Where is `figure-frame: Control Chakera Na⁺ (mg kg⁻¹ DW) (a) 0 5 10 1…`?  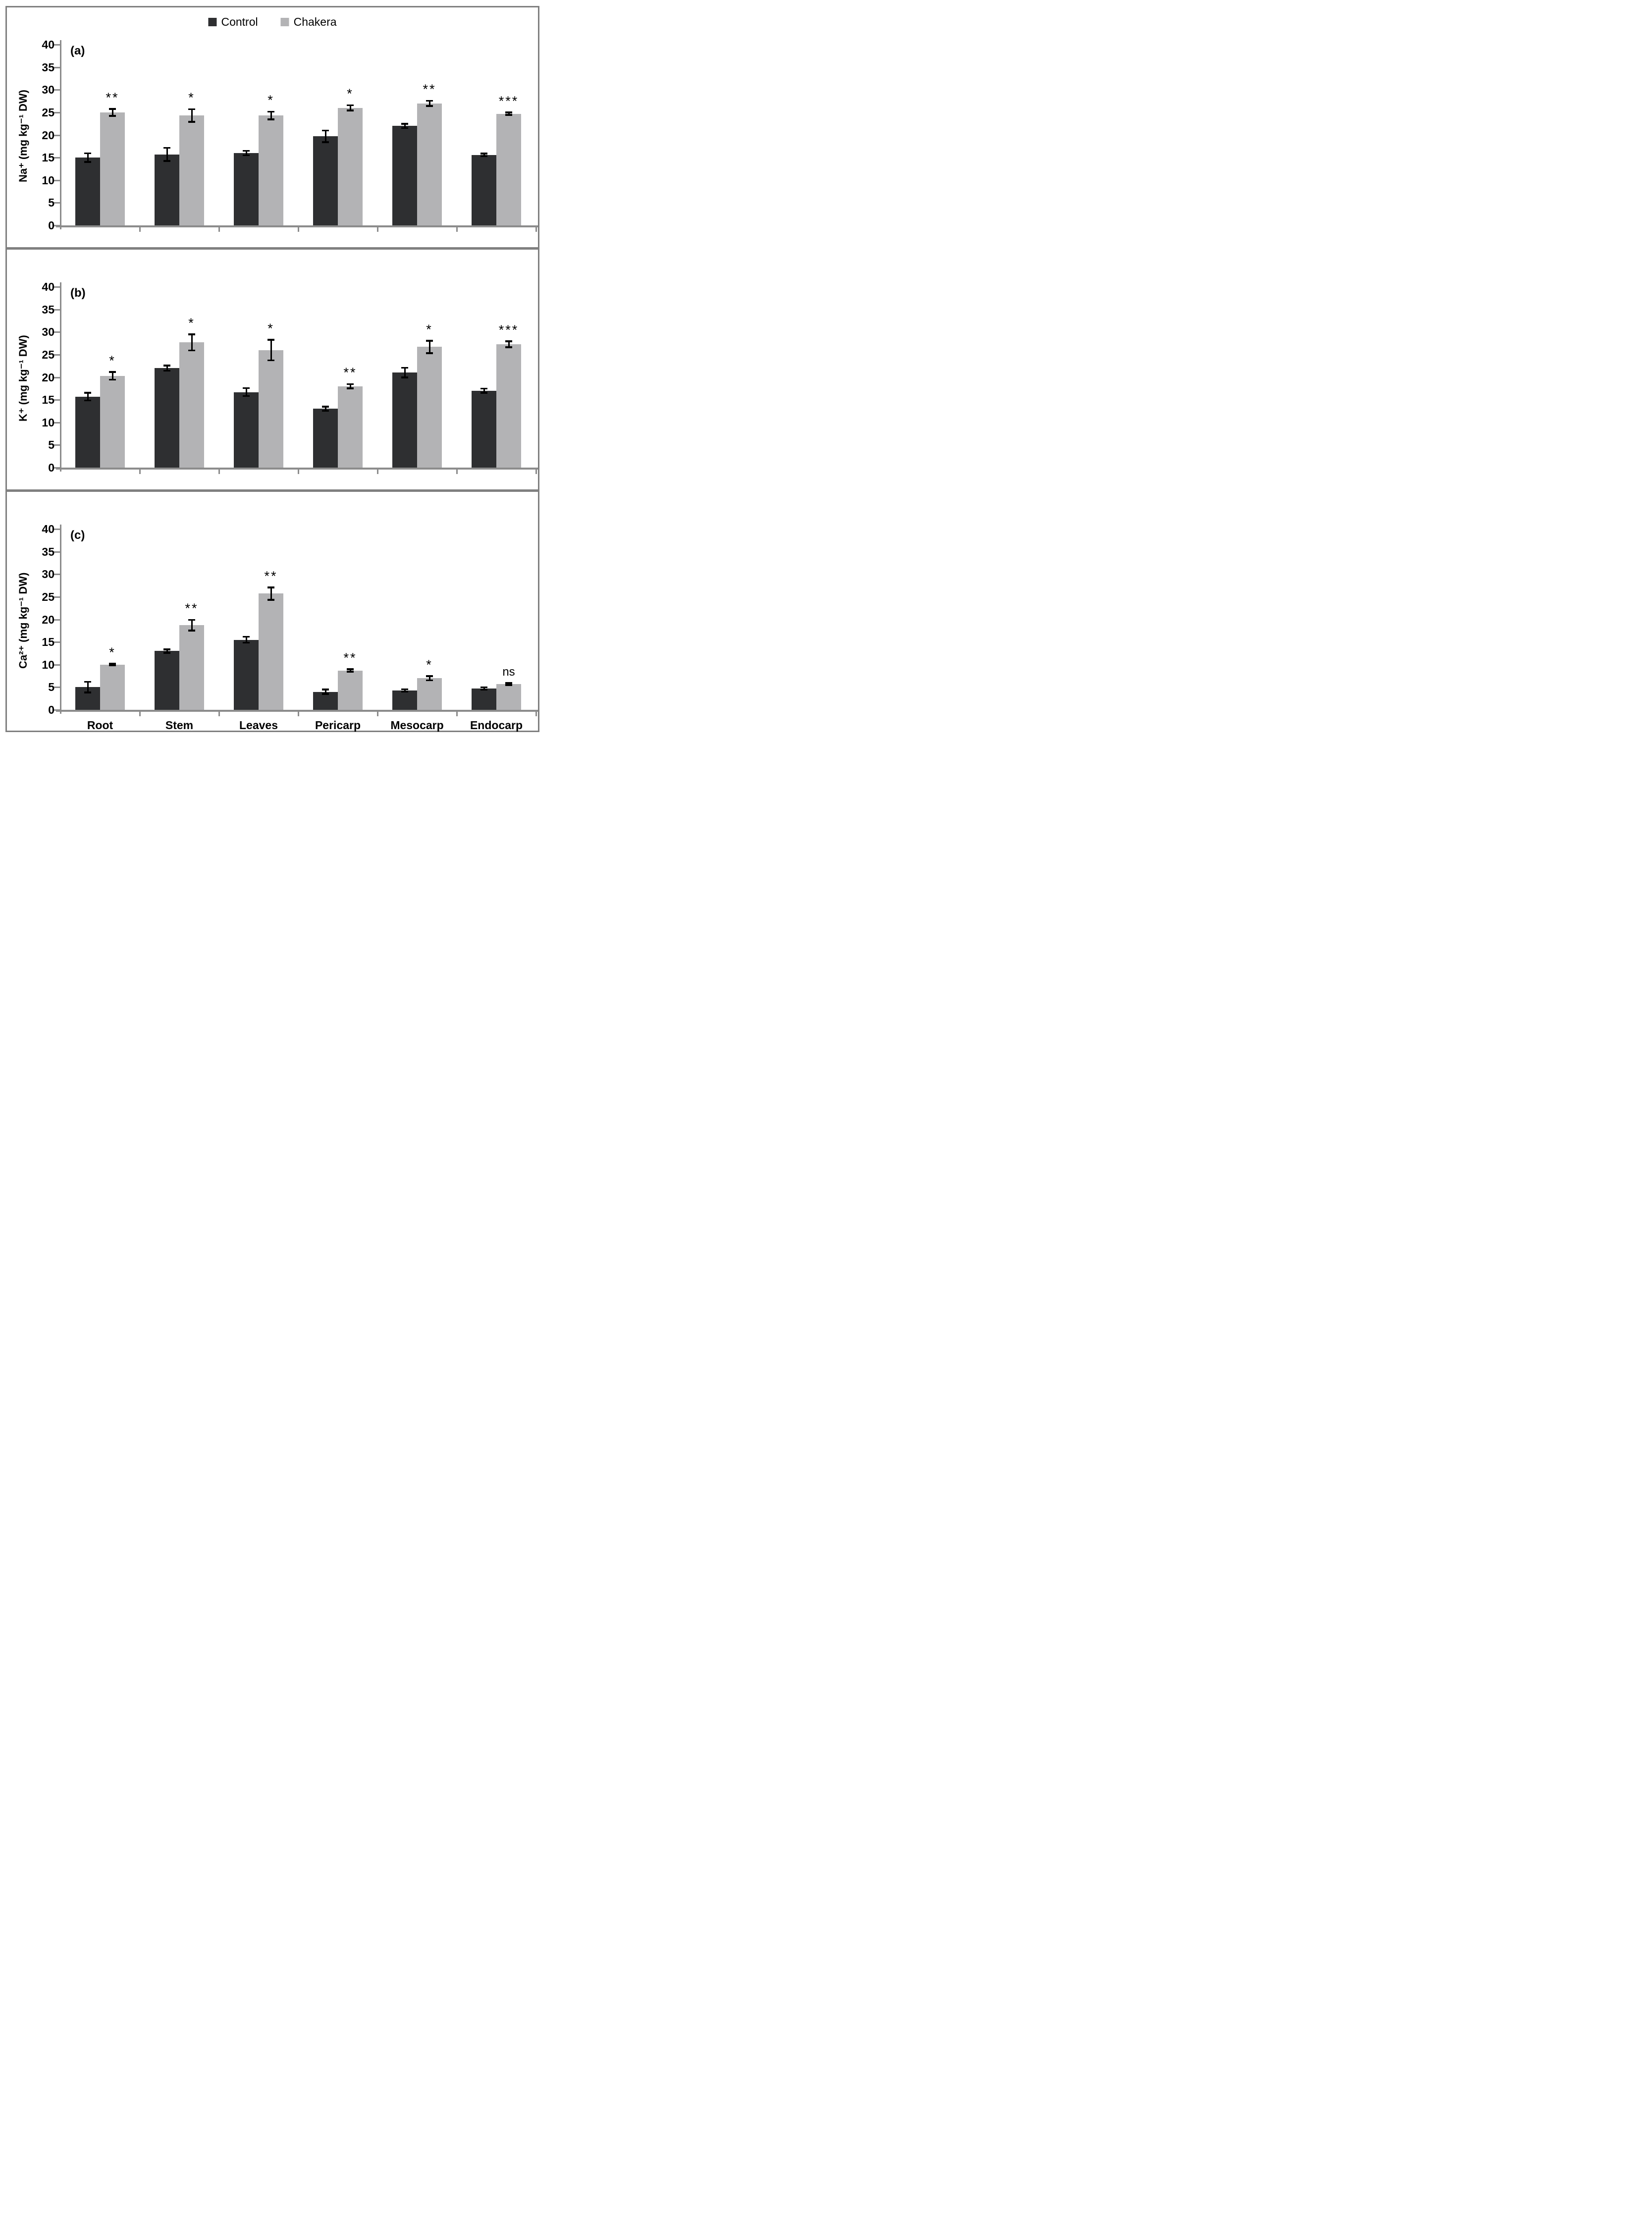 figure-frame: Control Chakera Na⁺ (mg kg⁻¹ DW) (a) 0 5 10 1… is located at coordinates (272, 369).